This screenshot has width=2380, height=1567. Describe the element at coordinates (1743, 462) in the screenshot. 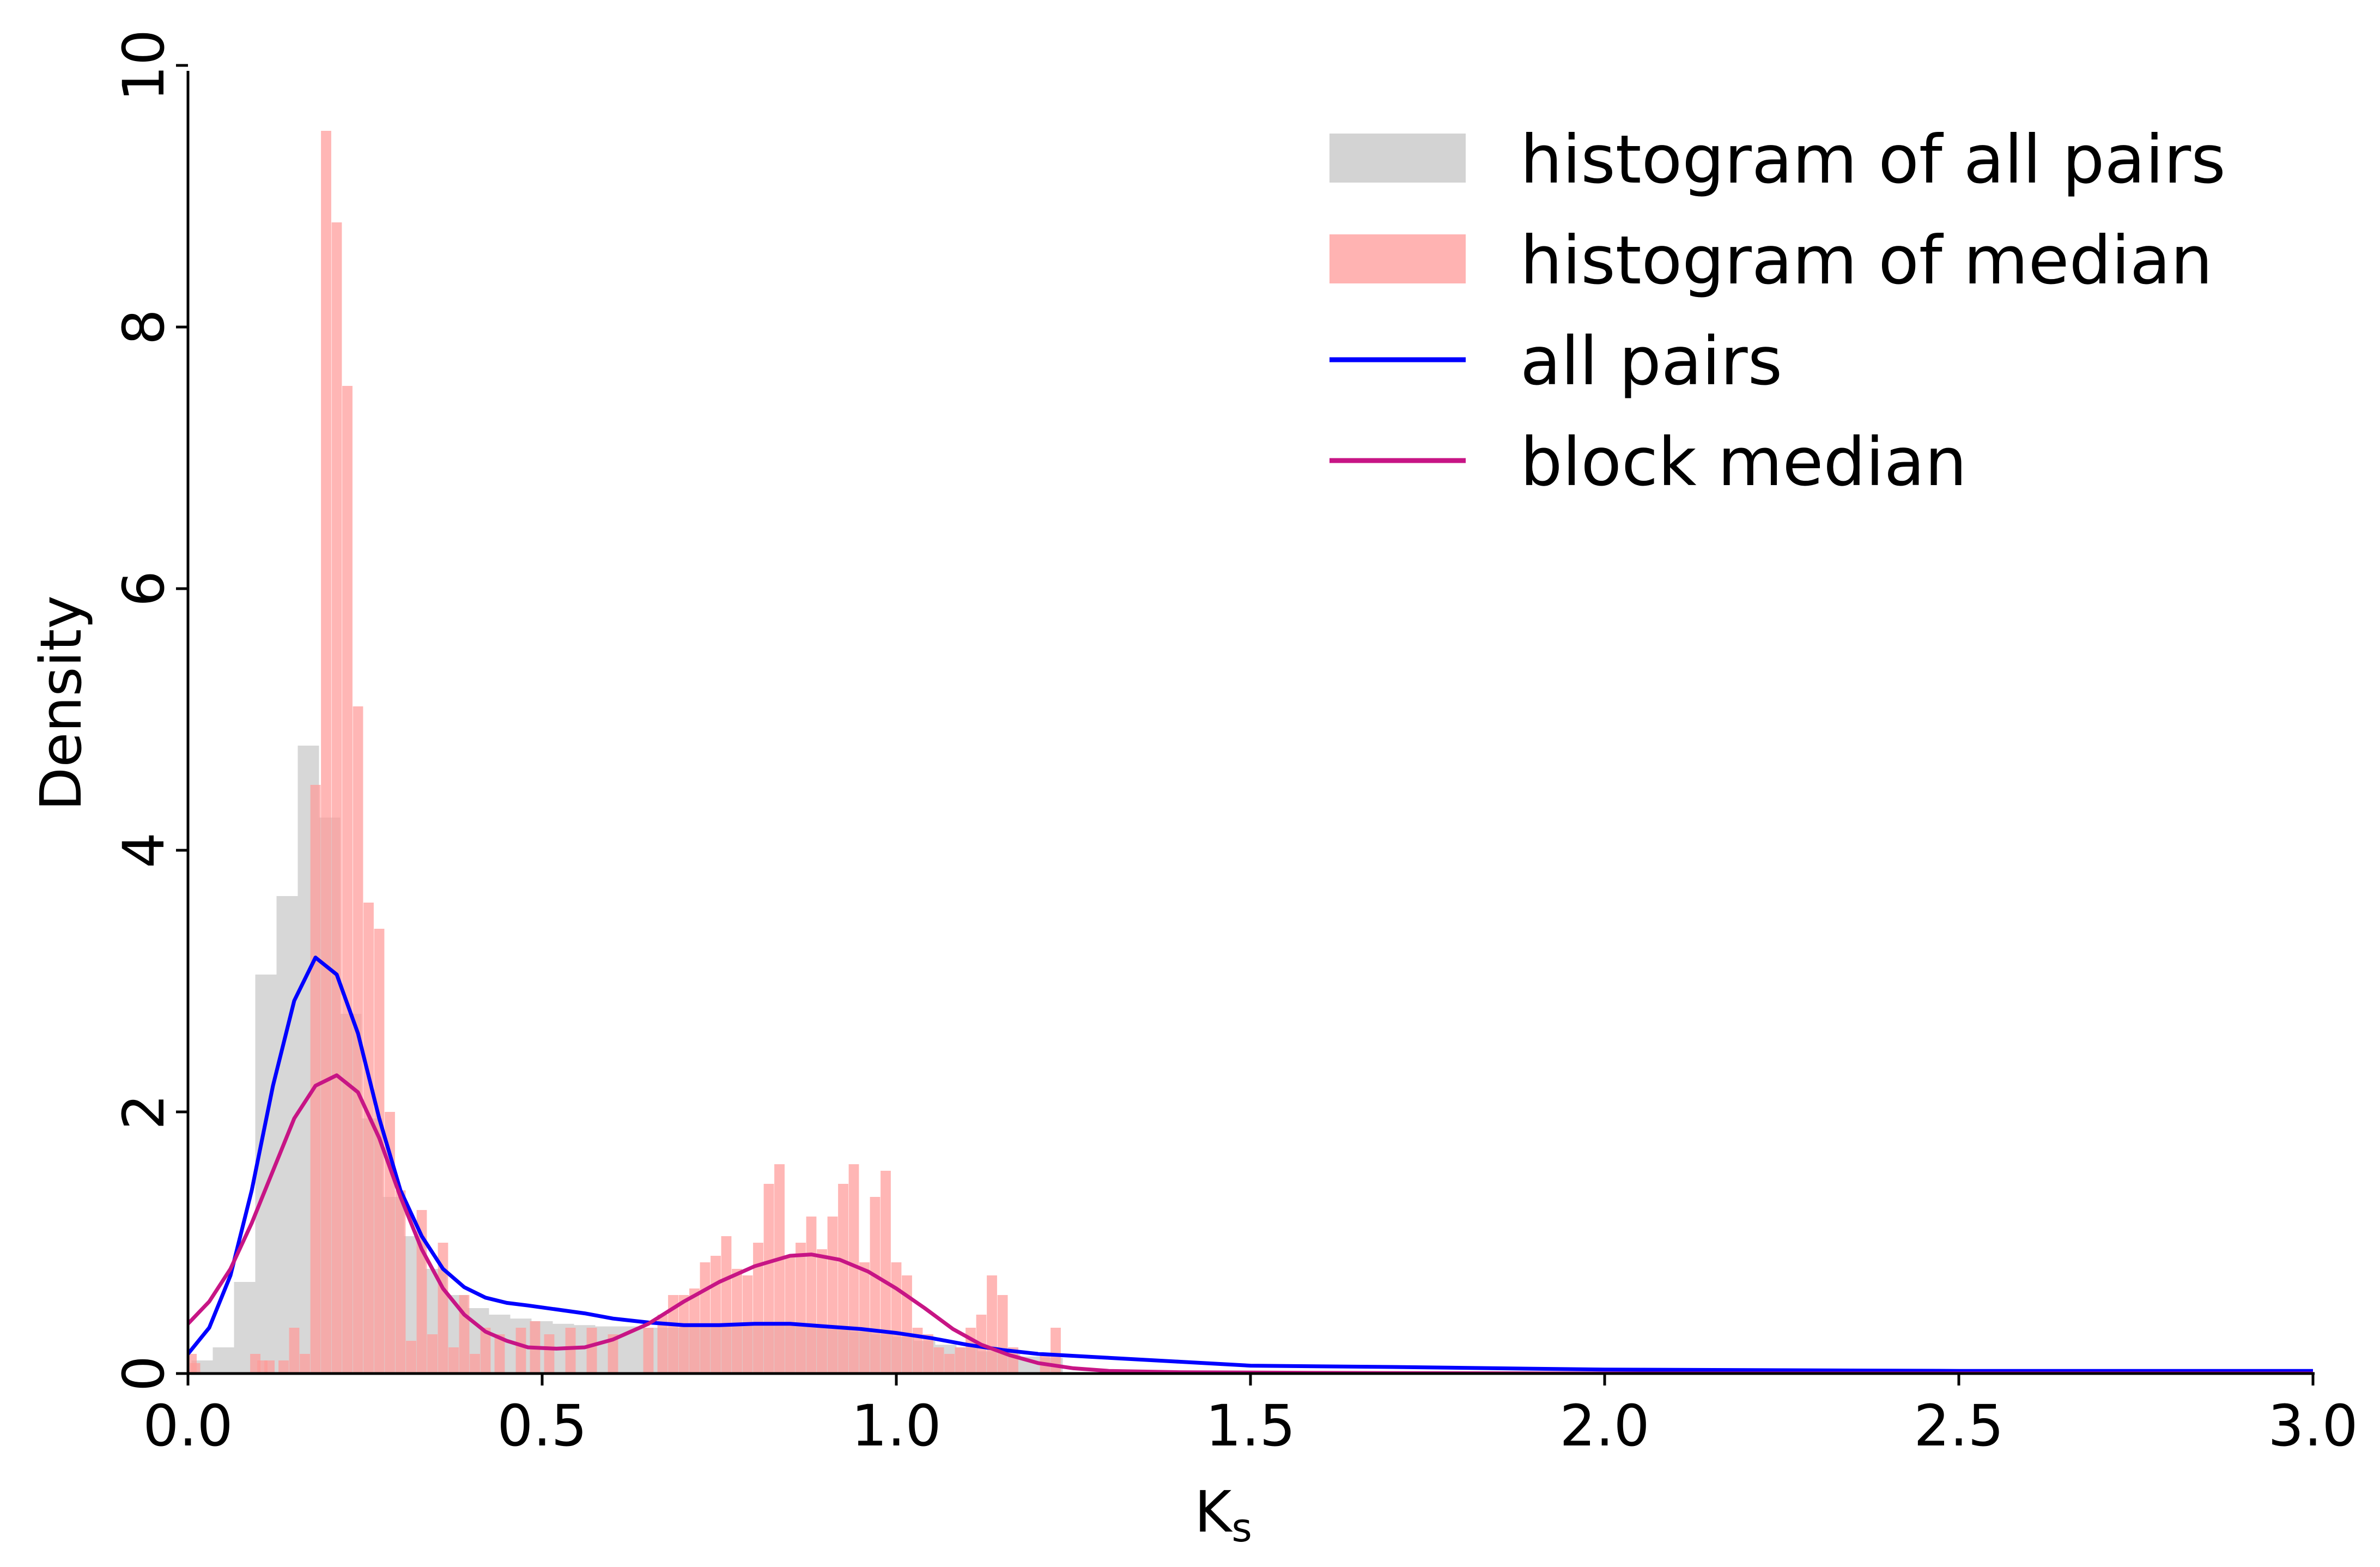

I see `legend-label-block-median: block median` at that location.